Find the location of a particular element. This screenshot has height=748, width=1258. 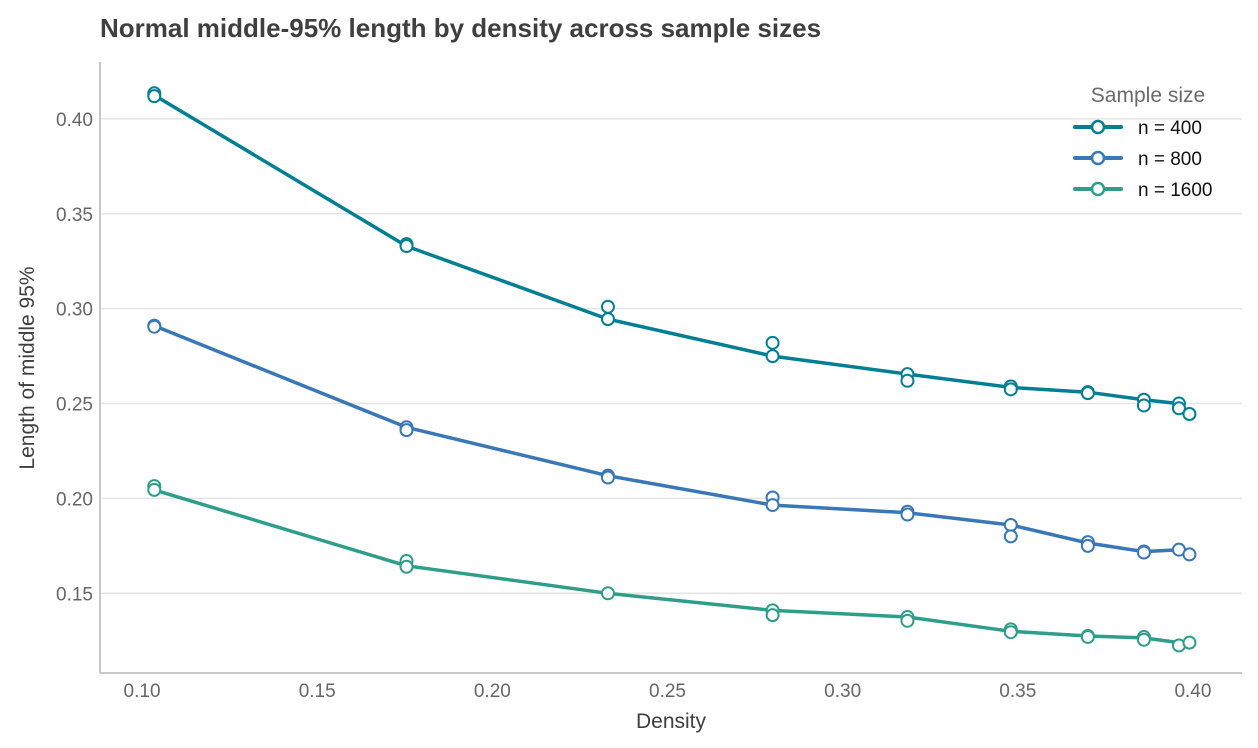

x-tick-label: 0.25 is located at coordinates (667, 691).